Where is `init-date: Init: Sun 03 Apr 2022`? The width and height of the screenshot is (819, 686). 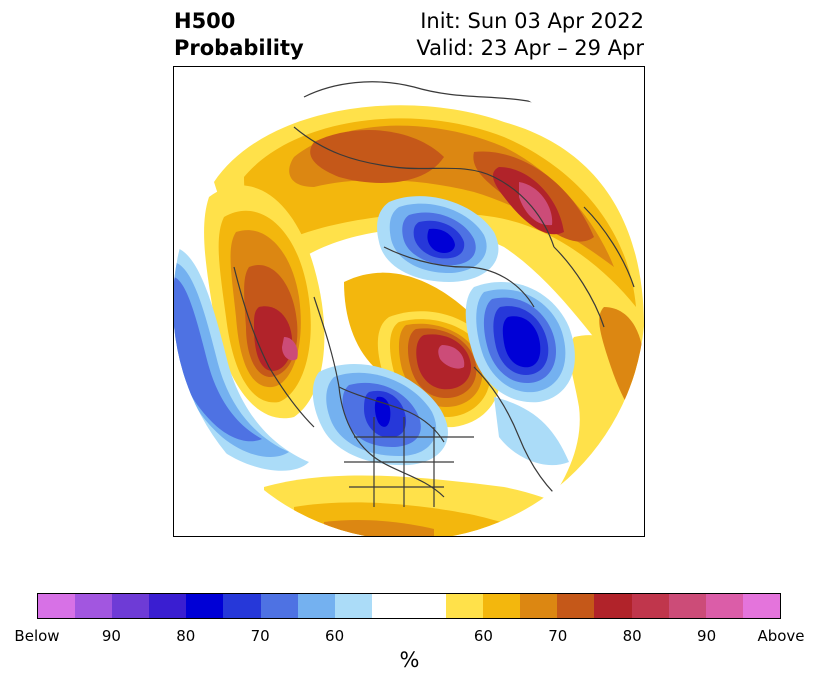 init-date: Init: Sun 03 Apr 2022 is located at coordinates (532, 21).